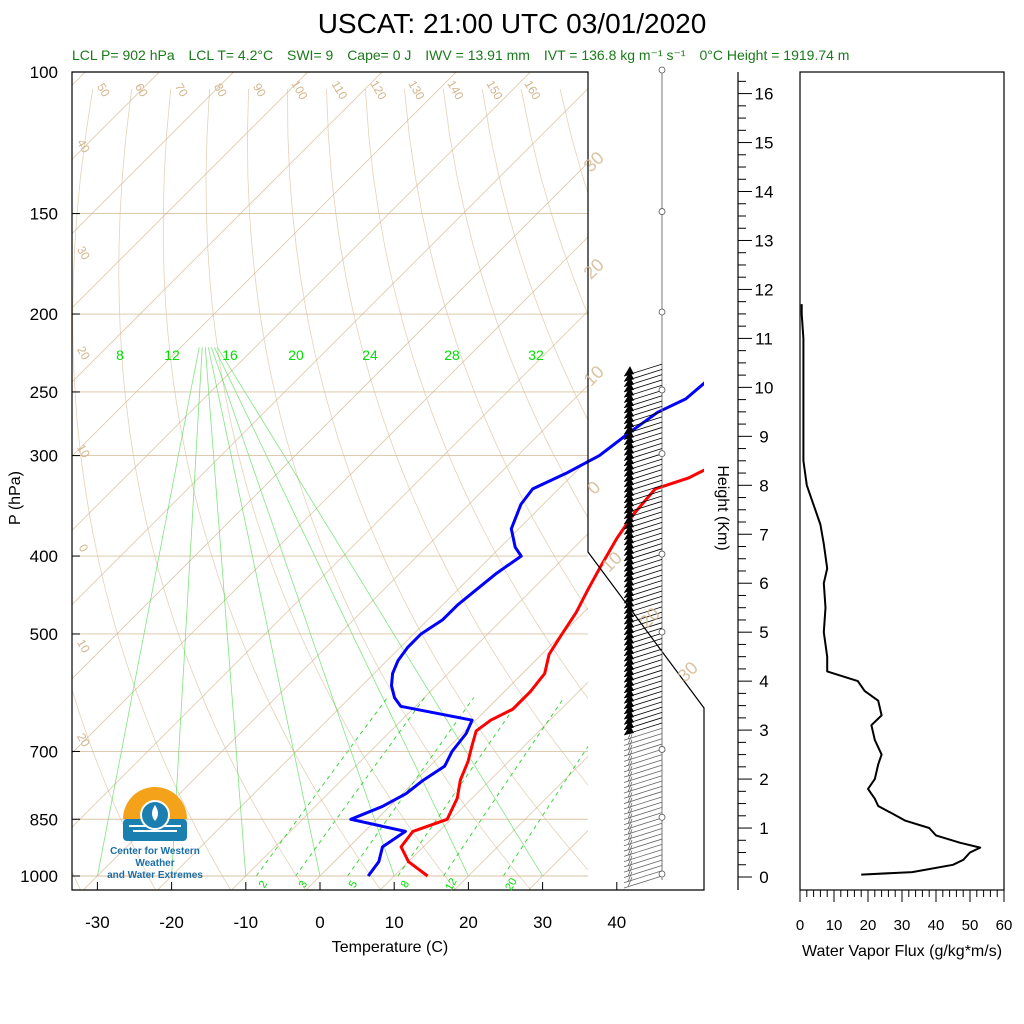 The image size is (1024, 1024). Describe the element at coordinates (220, 90) in the screenshot. I see `isotherm-top-label: 80` at that location.